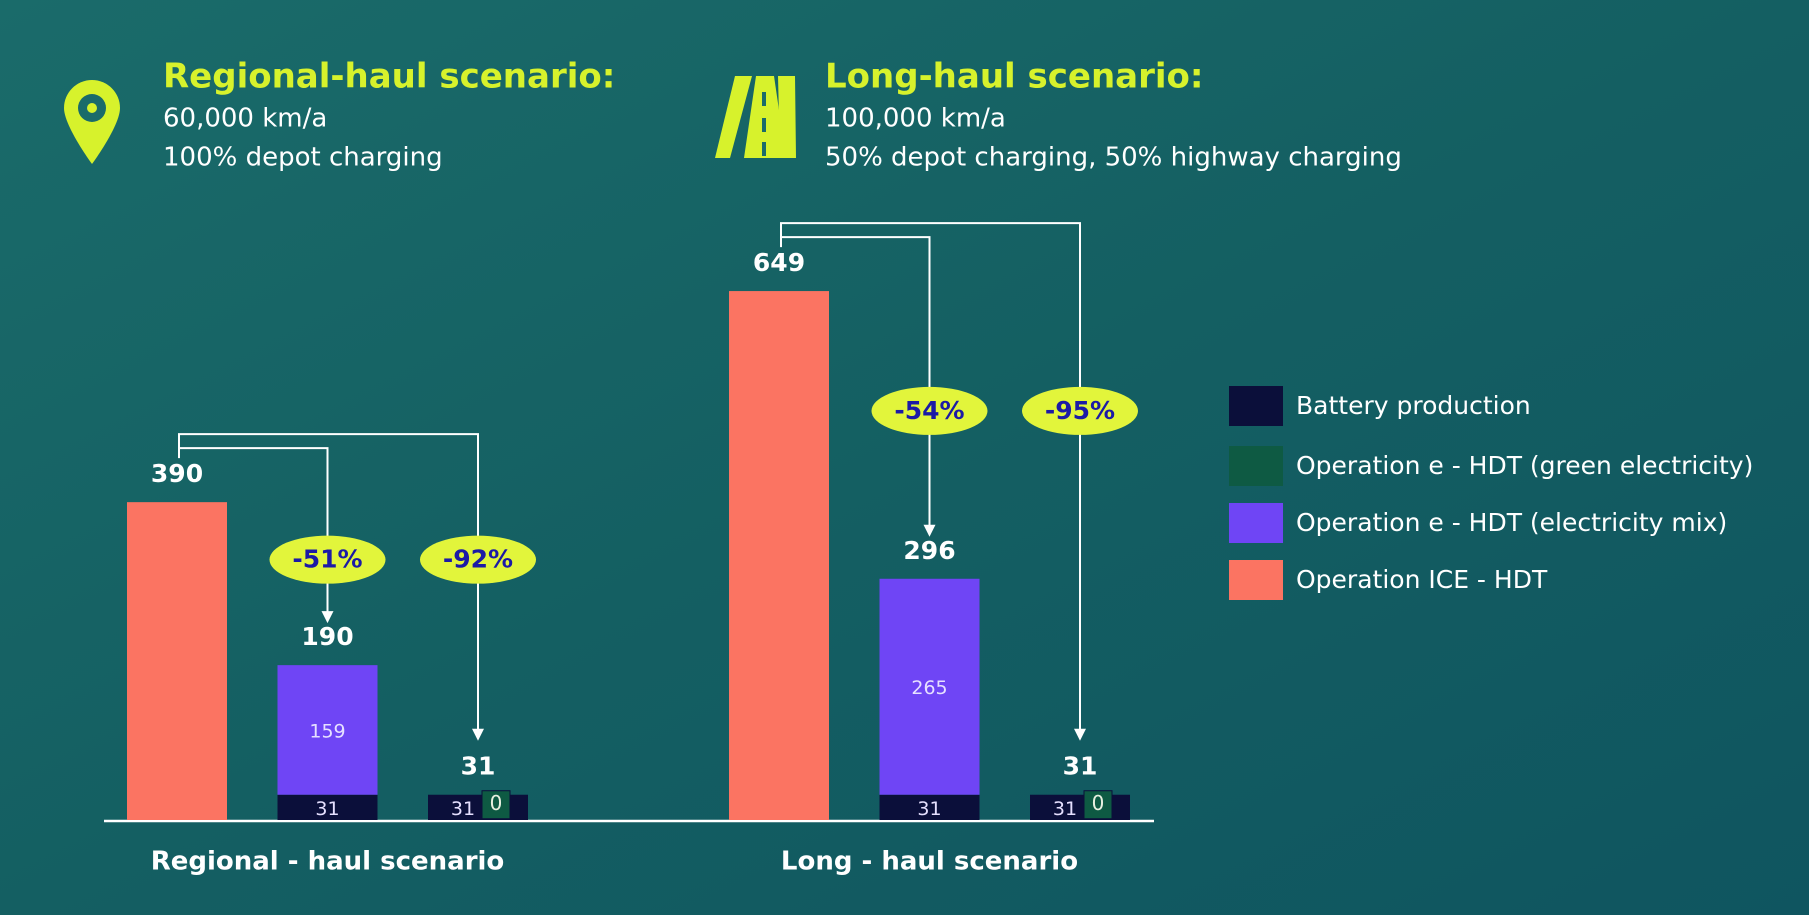 This screenshot has width=1809, height=915. I want to click on pin-icon, so click(92, 122).